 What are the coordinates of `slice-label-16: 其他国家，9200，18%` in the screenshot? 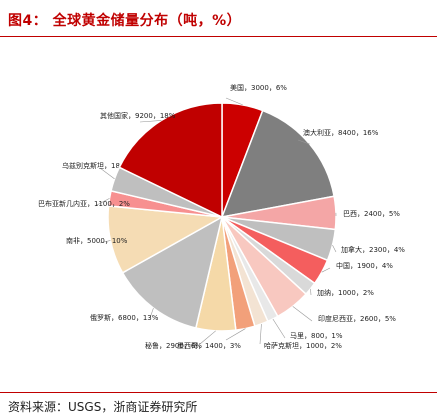 It's located at (138, 115).